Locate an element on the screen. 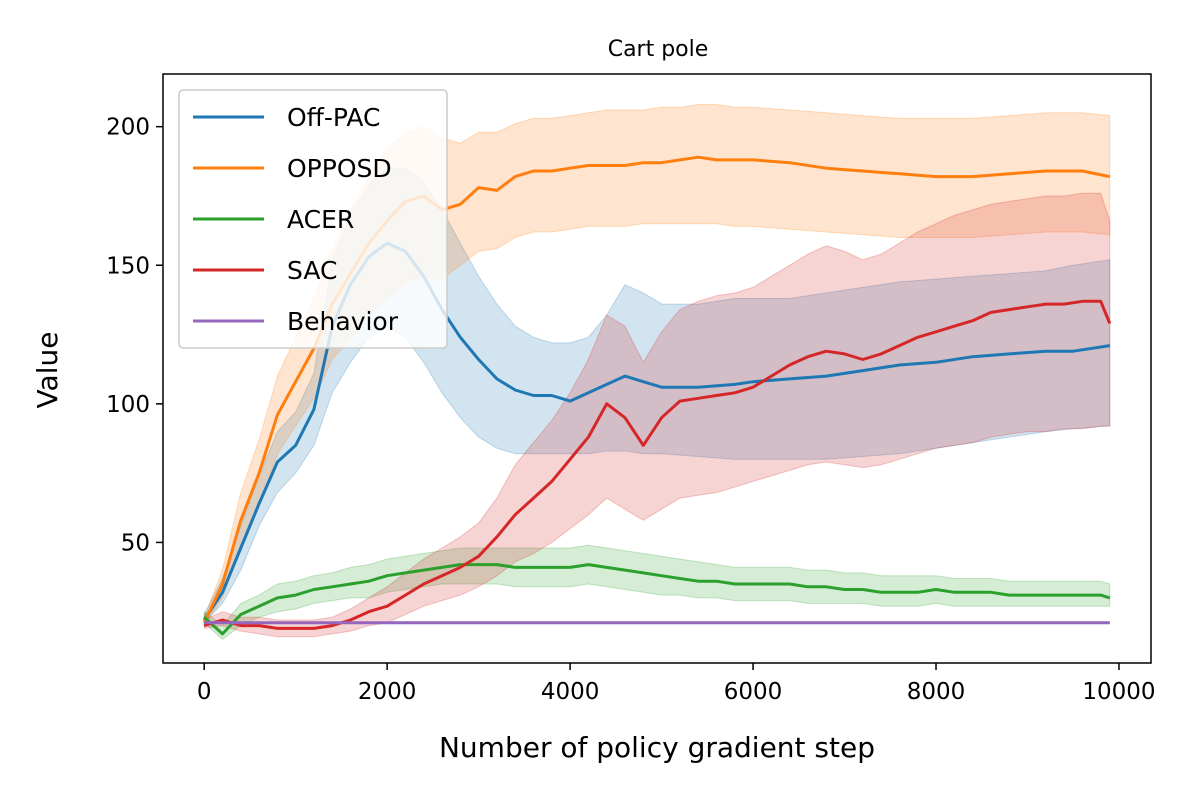 Image resolution: width=1200 pixels, height=805 pixels. legend-box is located at coordinates (313, 219).